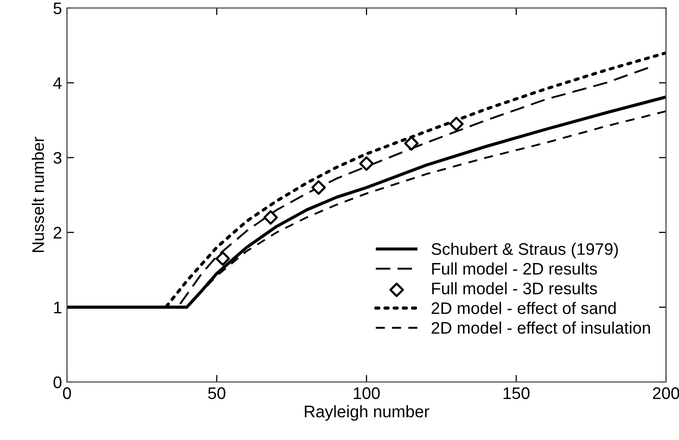 The image size is (679, 440). Describe the element at coordinates (525, 250) in the screenshot. I see `legend-label: Schubert & Straus (1979)` at that location.